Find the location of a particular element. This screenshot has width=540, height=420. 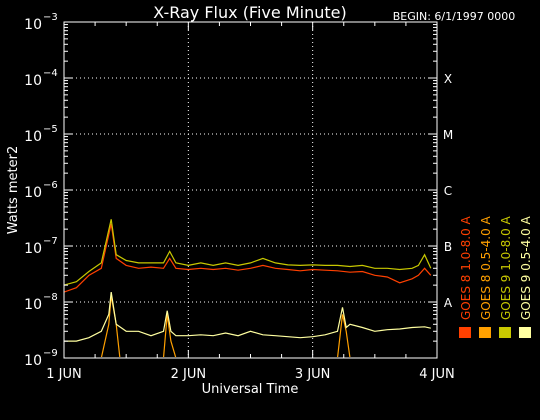

x-tick-label: 4 JUN is located at coordinates (436, 374).